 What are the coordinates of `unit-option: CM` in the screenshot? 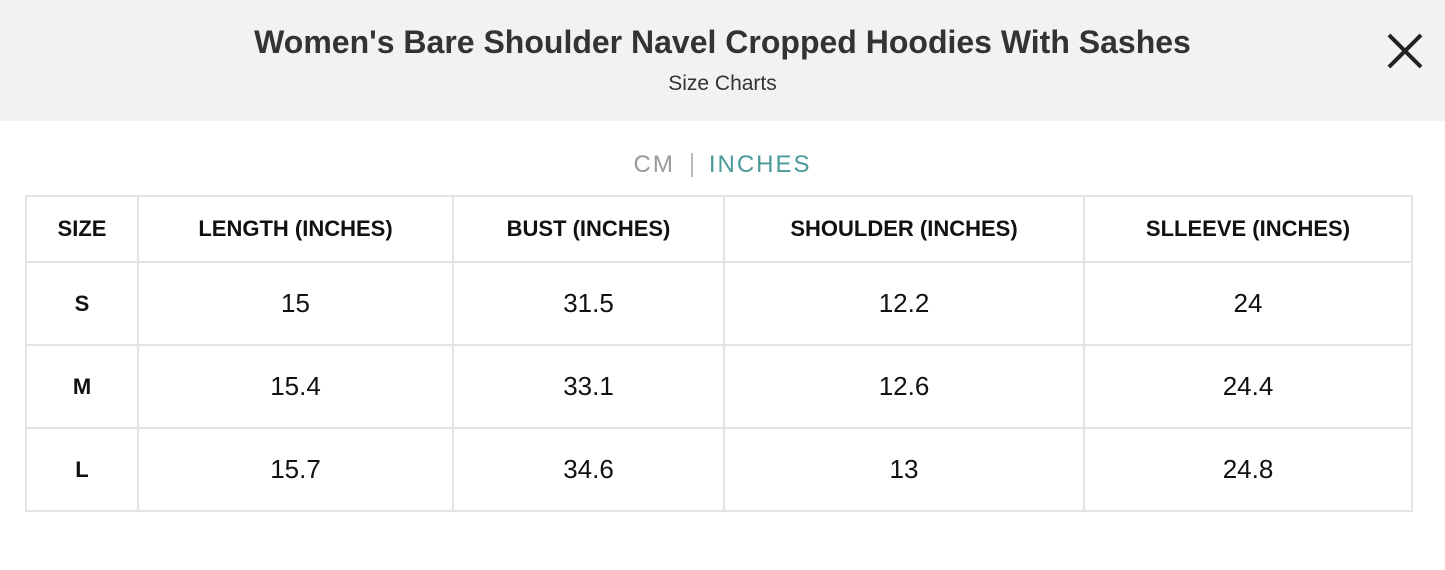 It's located at (654, 164).